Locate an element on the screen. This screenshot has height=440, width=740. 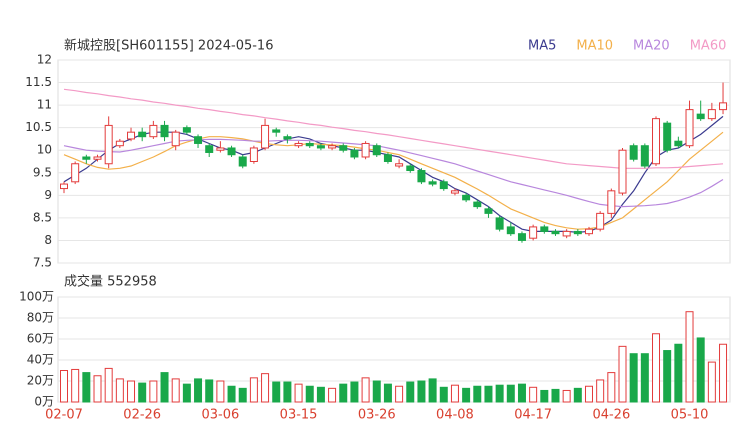
y-tick-label: 20万 is located at coordinates (40, 381).